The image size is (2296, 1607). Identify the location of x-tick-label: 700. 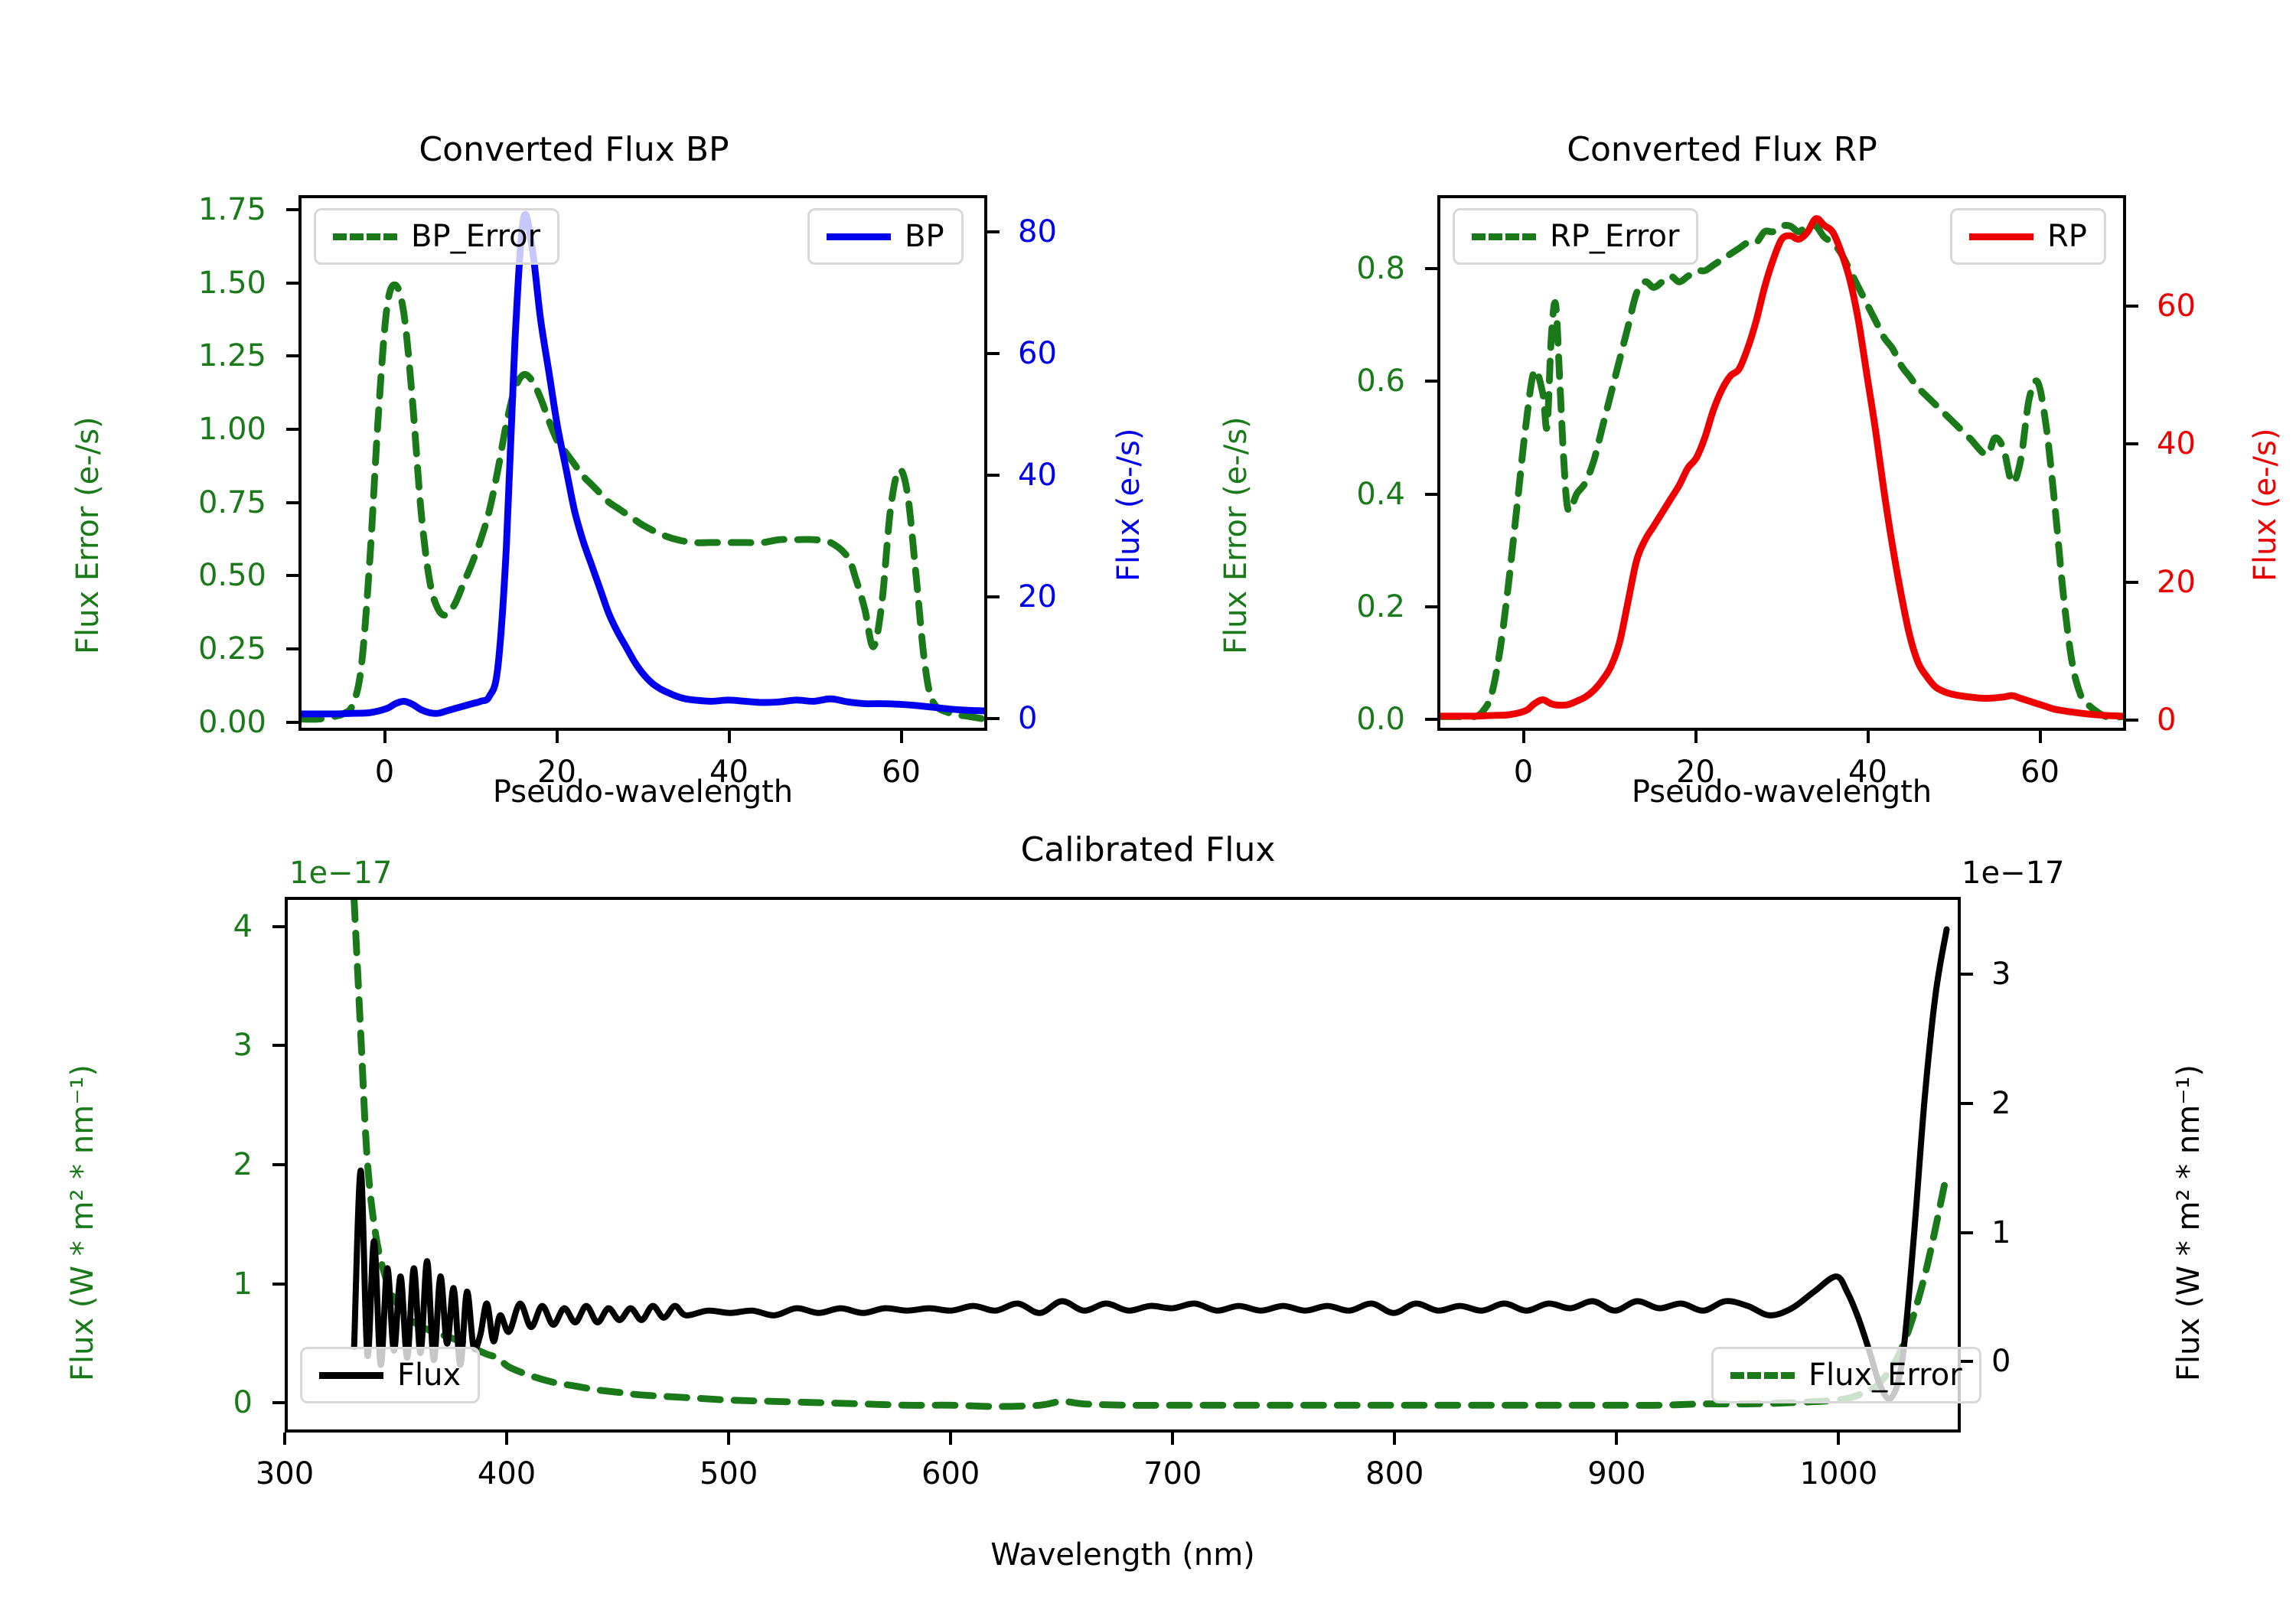
(1172, 1473).